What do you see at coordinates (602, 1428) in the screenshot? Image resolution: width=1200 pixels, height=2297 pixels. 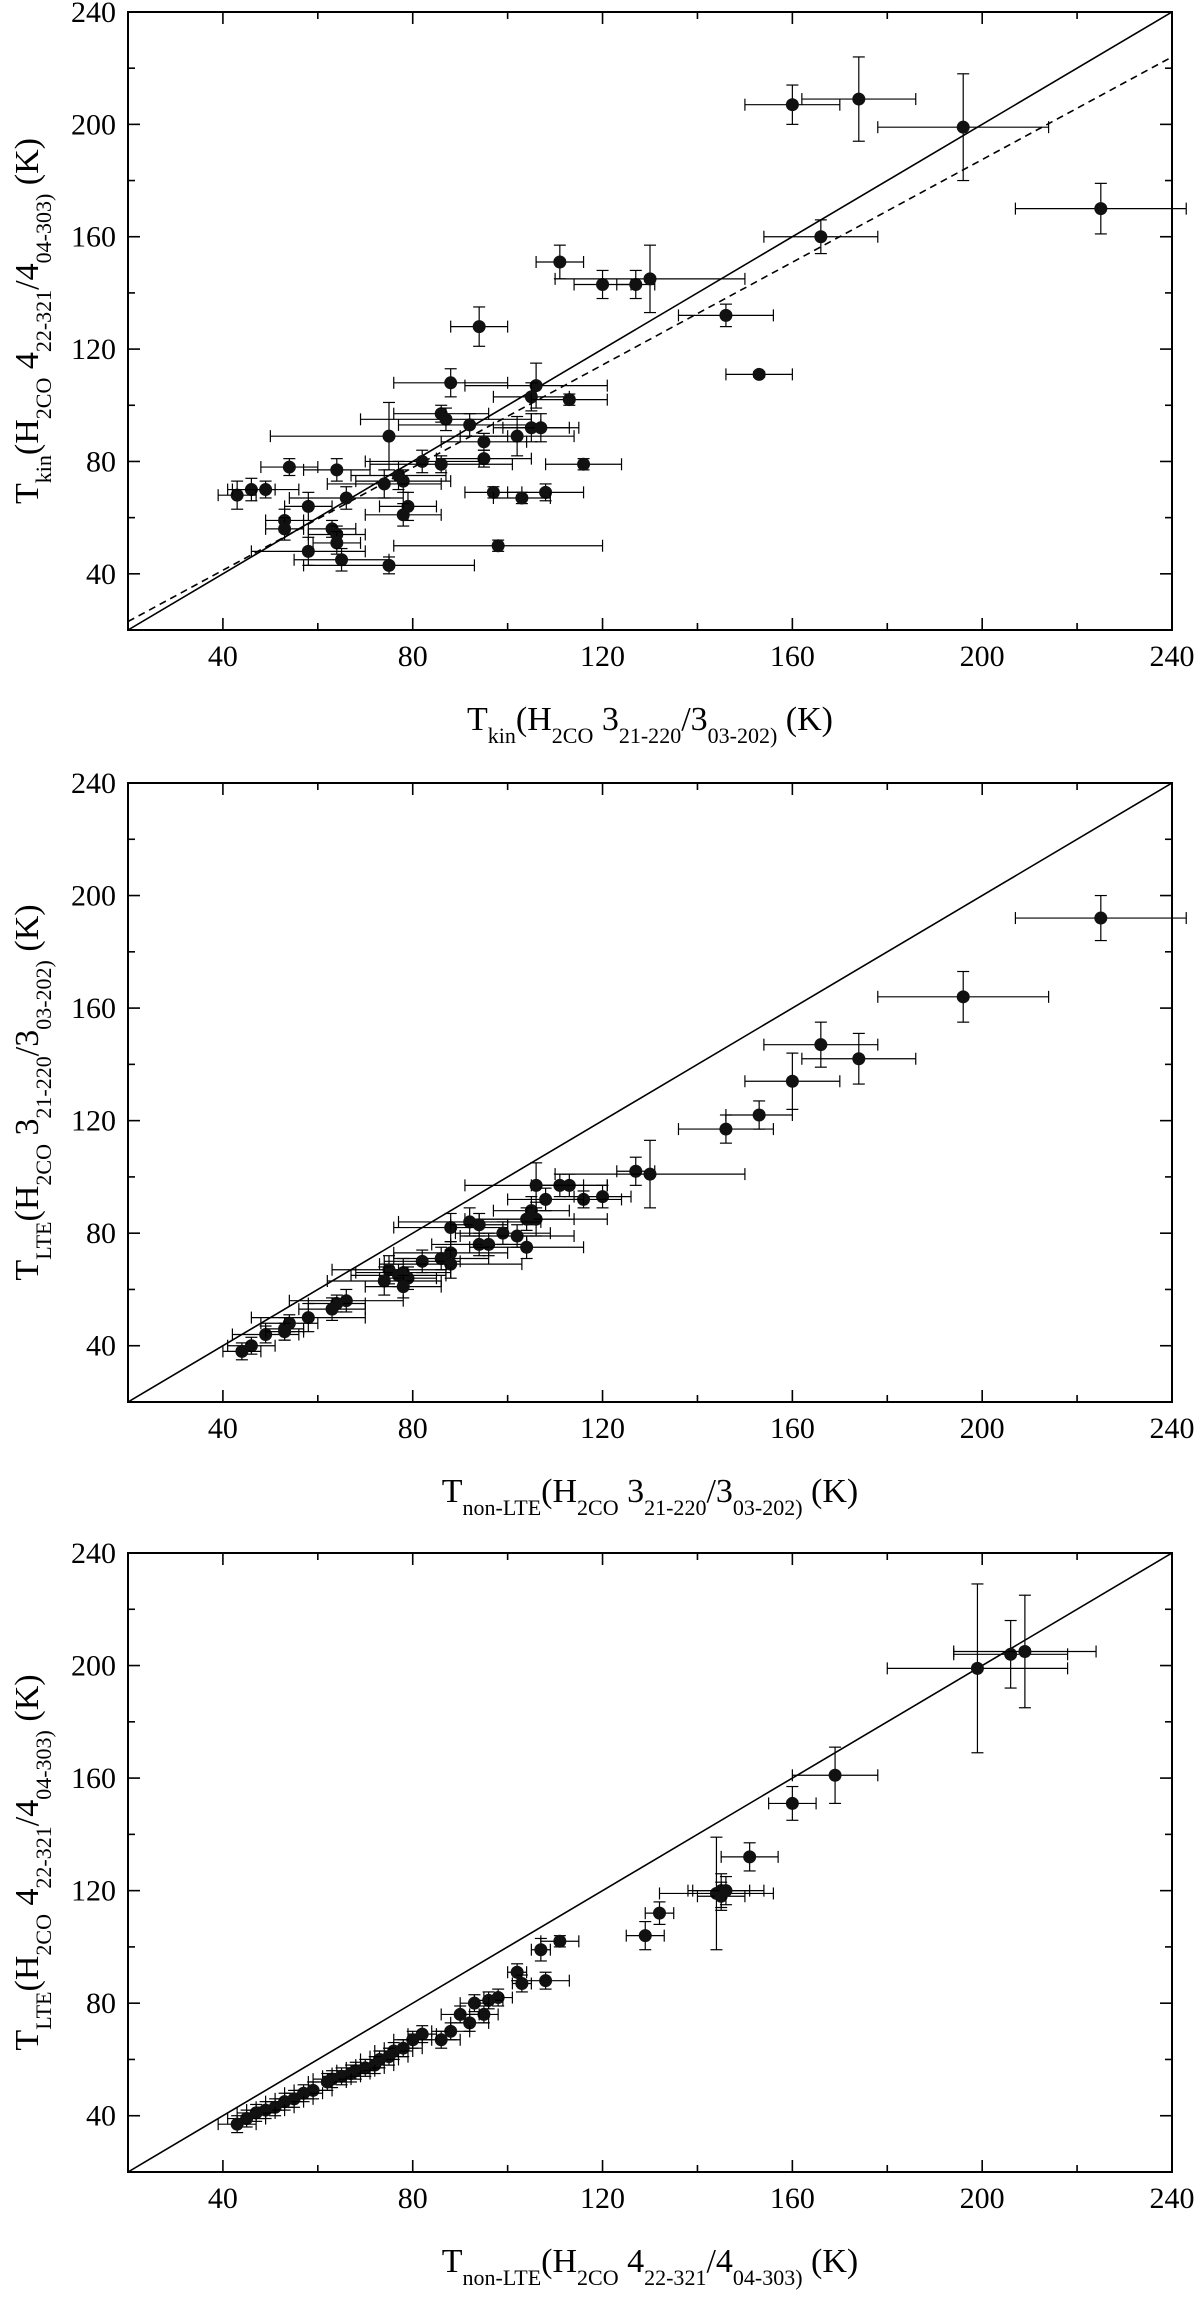 I see `x-tick-label: 120` at bounding box center [602, 1428].